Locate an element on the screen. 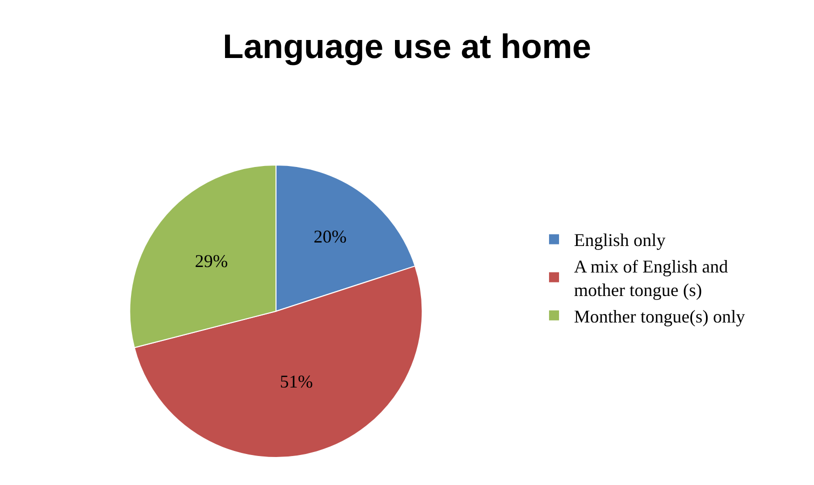  legend-label: English only is located at coordinates (620, 240).